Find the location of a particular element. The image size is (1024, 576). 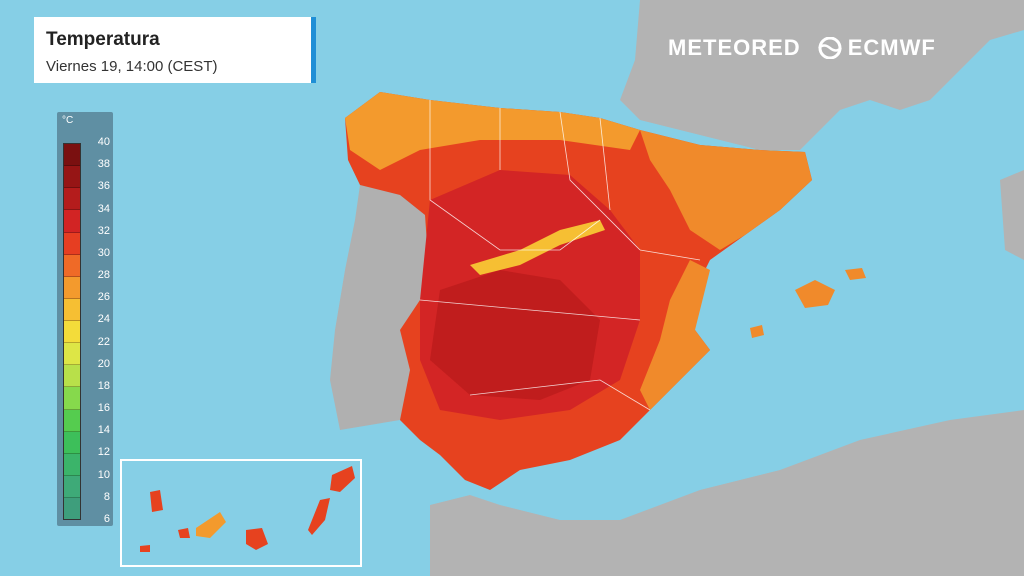

meteored-logo: METEORED is located at coordinates (734, 47).